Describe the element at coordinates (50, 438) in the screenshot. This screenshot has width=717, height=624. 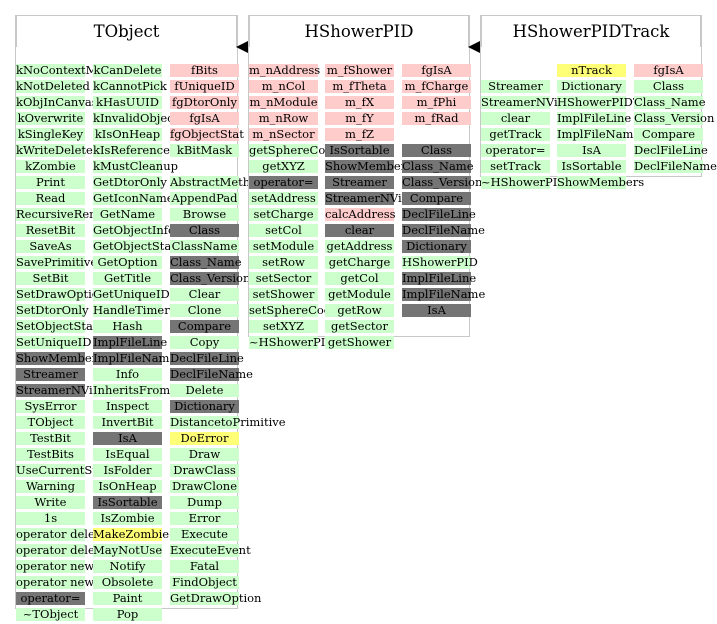
I see `member-cell: TestBit` at that location.